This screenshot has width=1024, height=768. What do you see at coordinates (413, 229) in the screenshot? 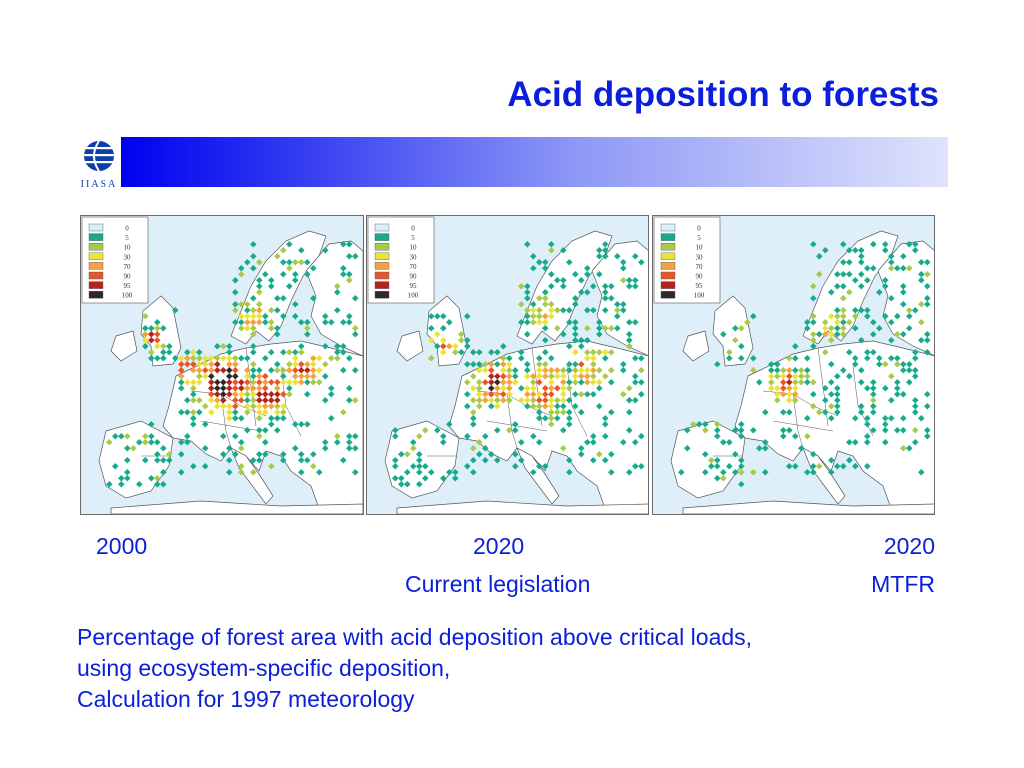
I see `legend-label: 0` at bounding box center [413, 229].